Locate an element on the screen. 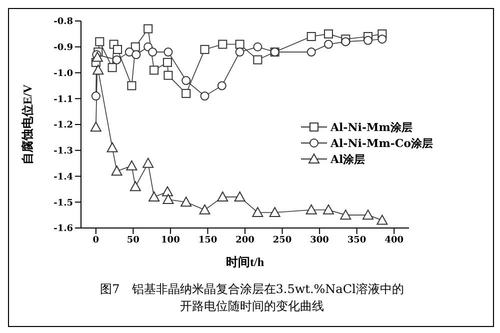 The image size is (500, 333). y-tick-label: -1.6 is located at coordinates (63, 229).